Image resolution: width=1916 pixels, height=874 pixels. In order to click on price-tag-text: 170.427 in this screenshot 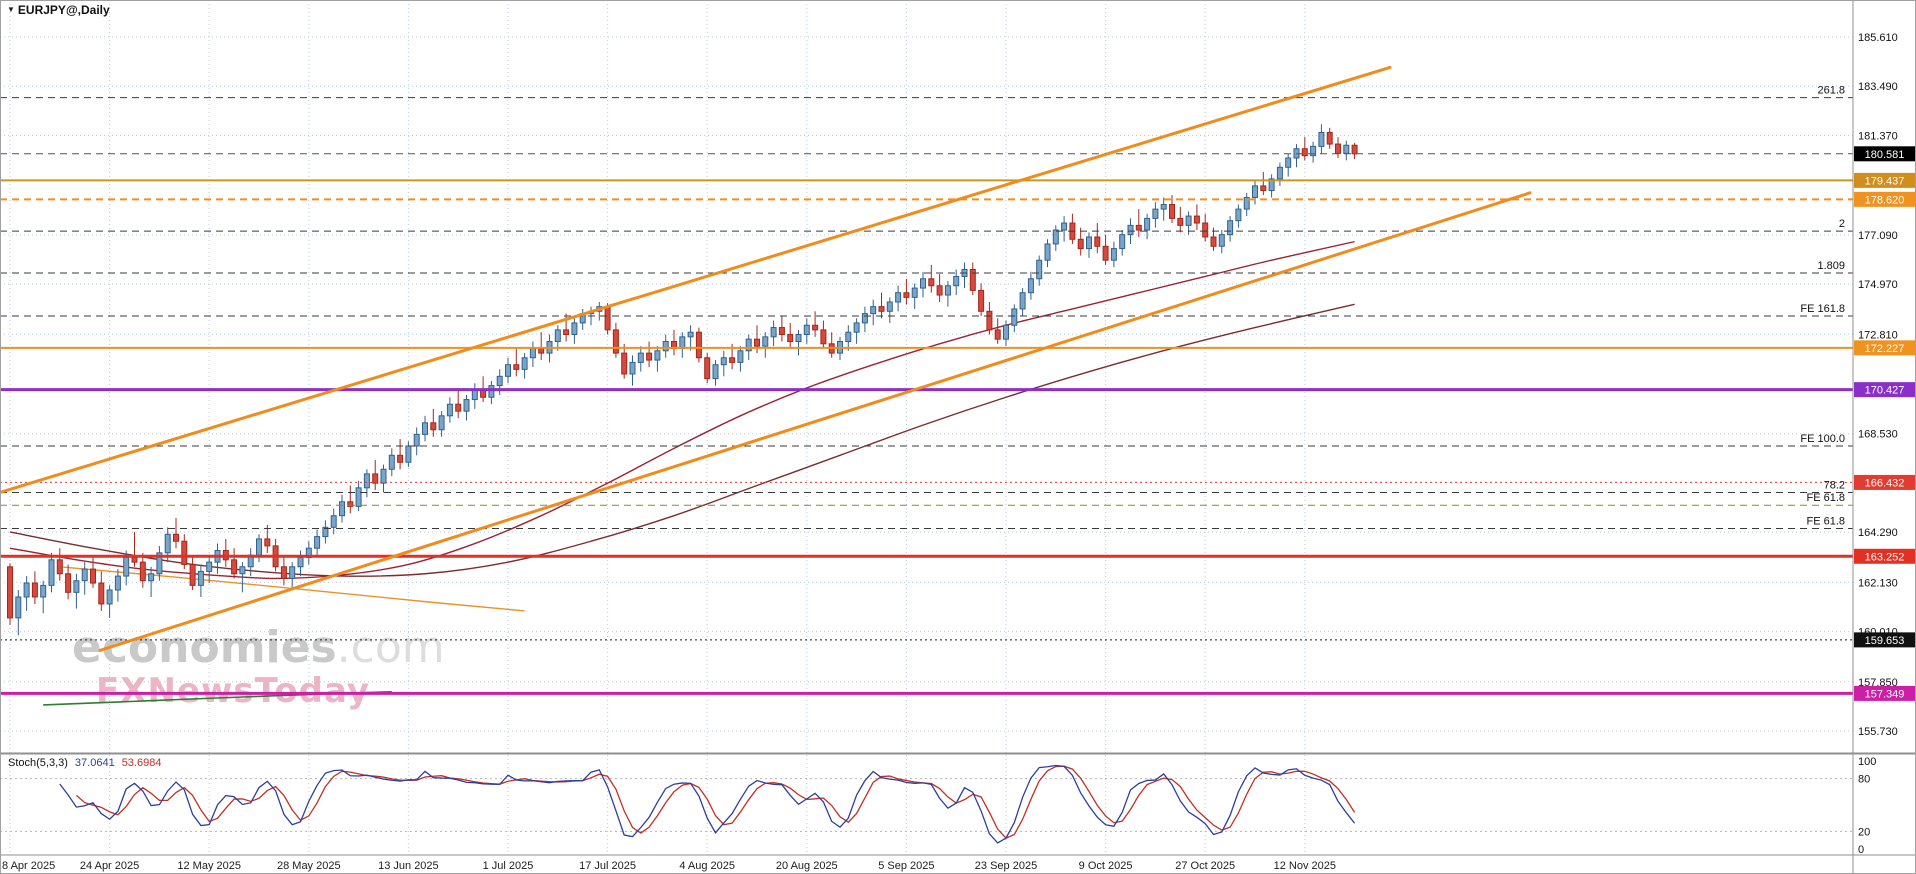, I will do `click(1885, 391)`.